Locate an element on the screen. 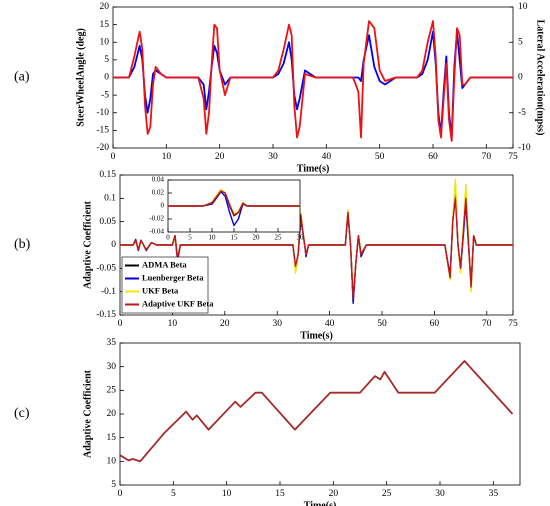 The width and height of the screenshot is (550, 506). y-tick-label: 0.02 is located at coordinates (158, 193).